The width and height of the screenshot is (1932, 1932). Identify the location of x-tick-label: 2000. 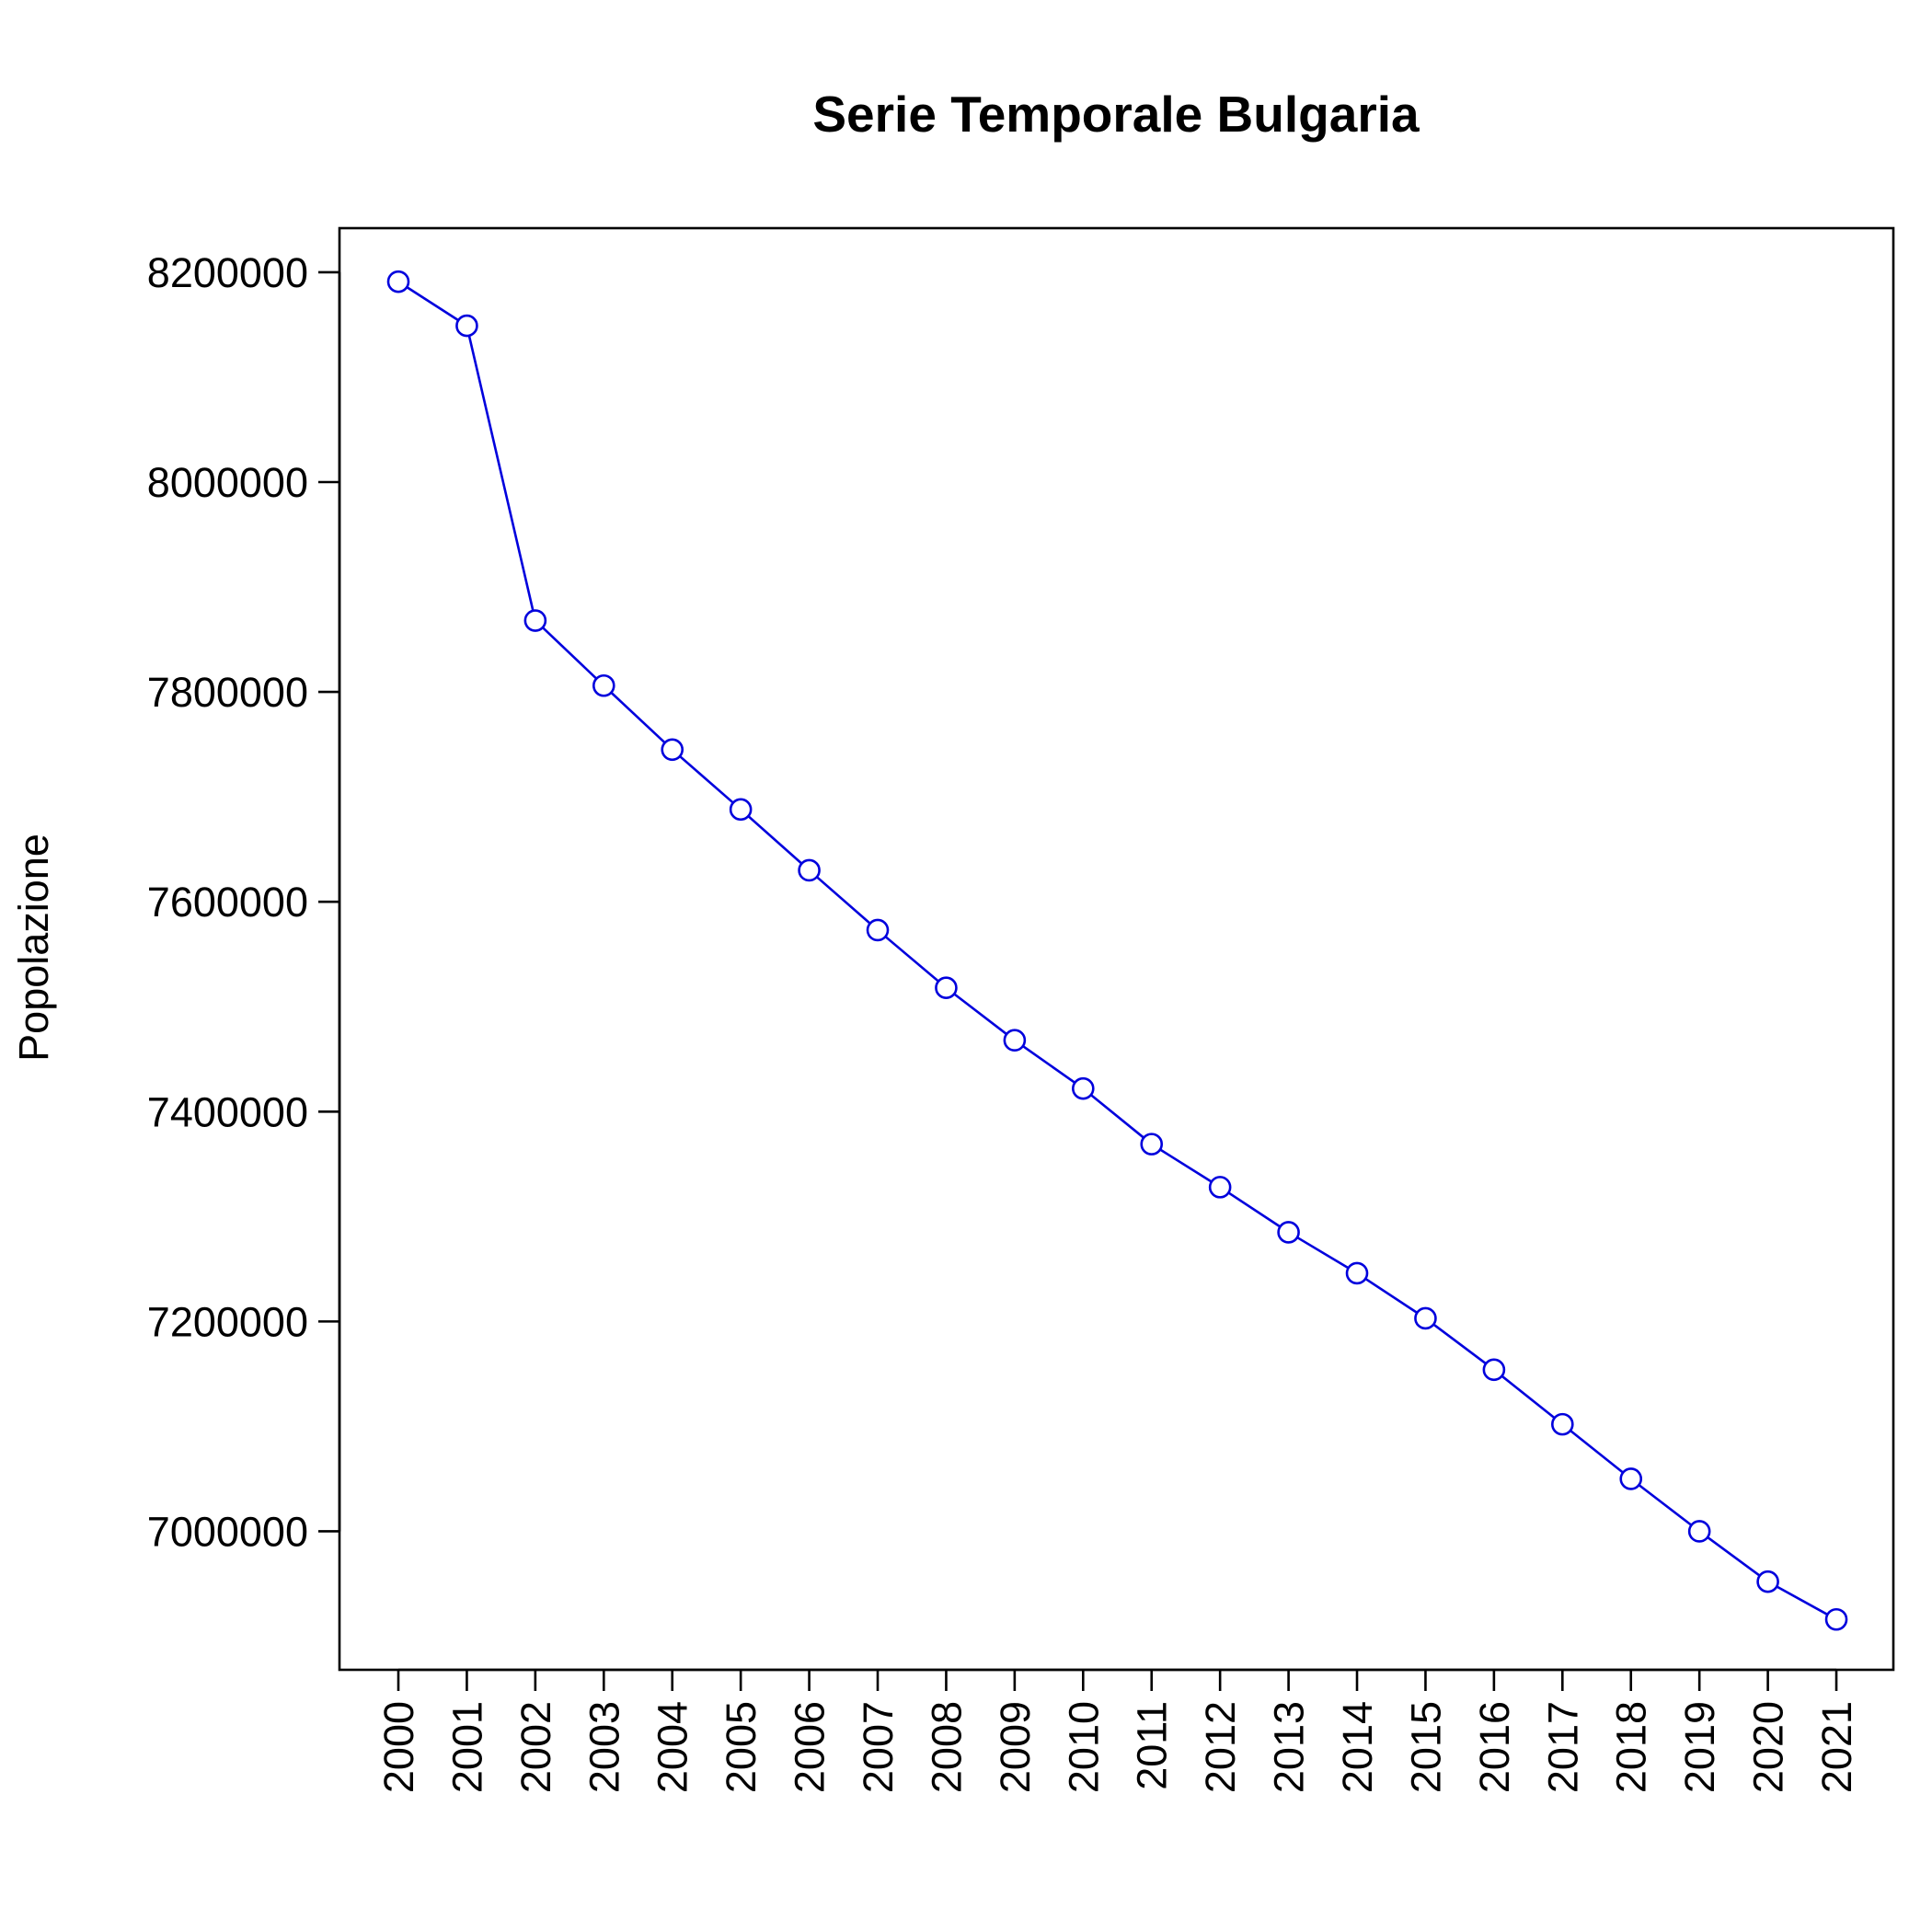
(398, 1747).